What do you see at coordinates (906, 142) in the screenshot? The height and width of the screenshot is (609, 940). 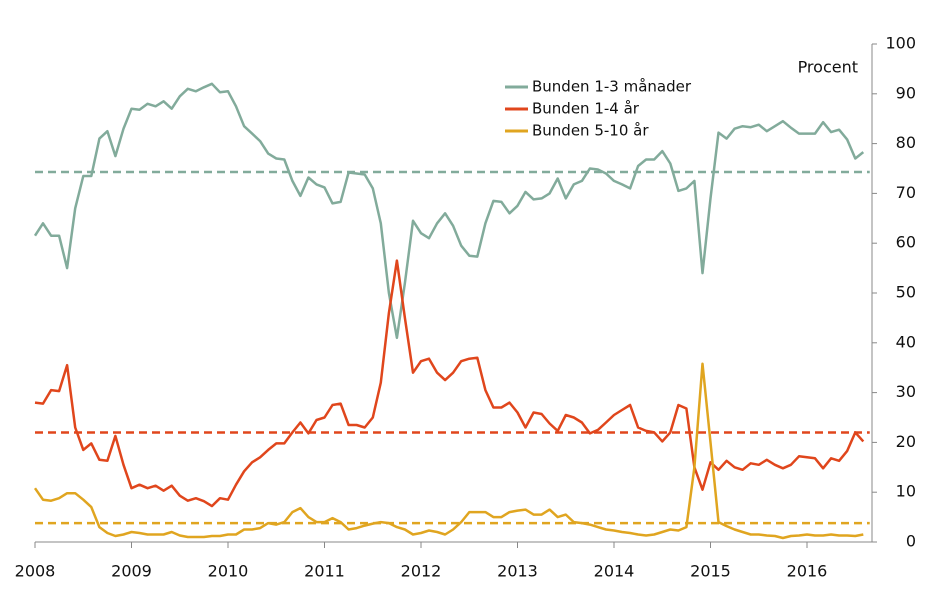 I see `y-tick-label: 80` at bounding box center [906, 142].